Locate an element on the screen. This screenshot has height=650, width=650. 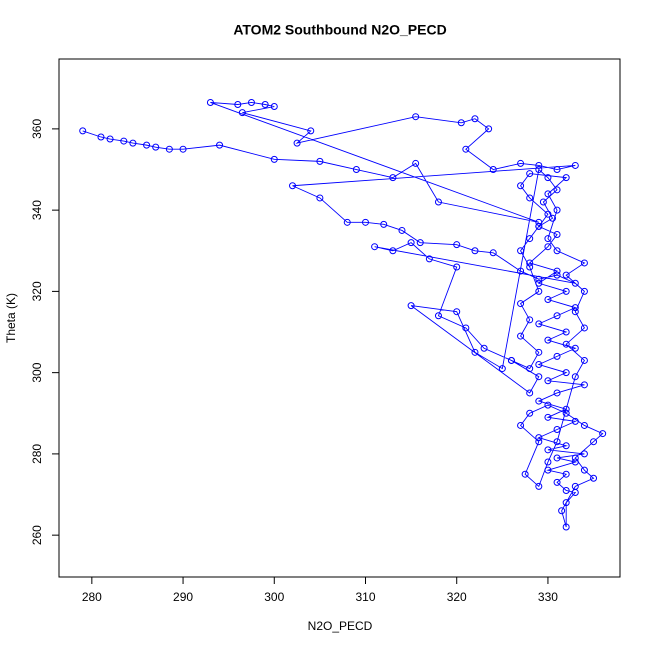
chart-title: ATOM2 Southbound N2O_PECD is located at coordinates (339, 30).